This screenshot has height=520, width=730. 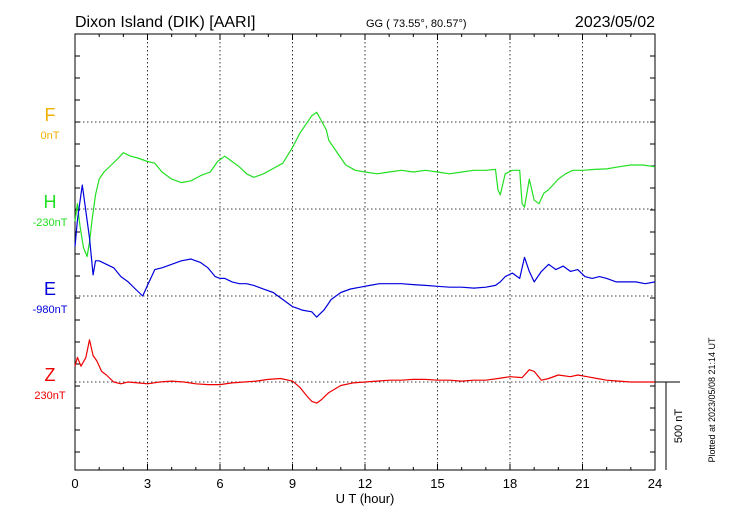 What do you see at coordinates (364, 371) in the screenshot?
I see `series-line-z` at bounding box center [364, 371].